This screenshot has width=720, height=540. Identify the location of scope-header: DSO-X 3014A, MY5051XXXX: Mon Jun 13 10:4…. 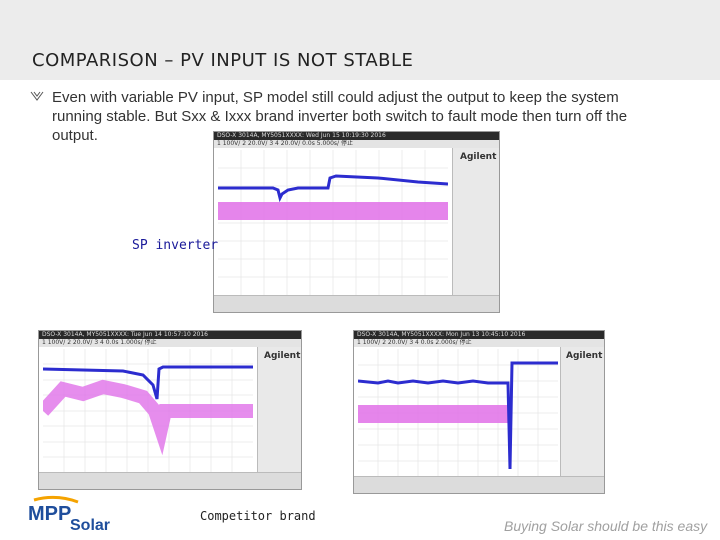
(479, 335).